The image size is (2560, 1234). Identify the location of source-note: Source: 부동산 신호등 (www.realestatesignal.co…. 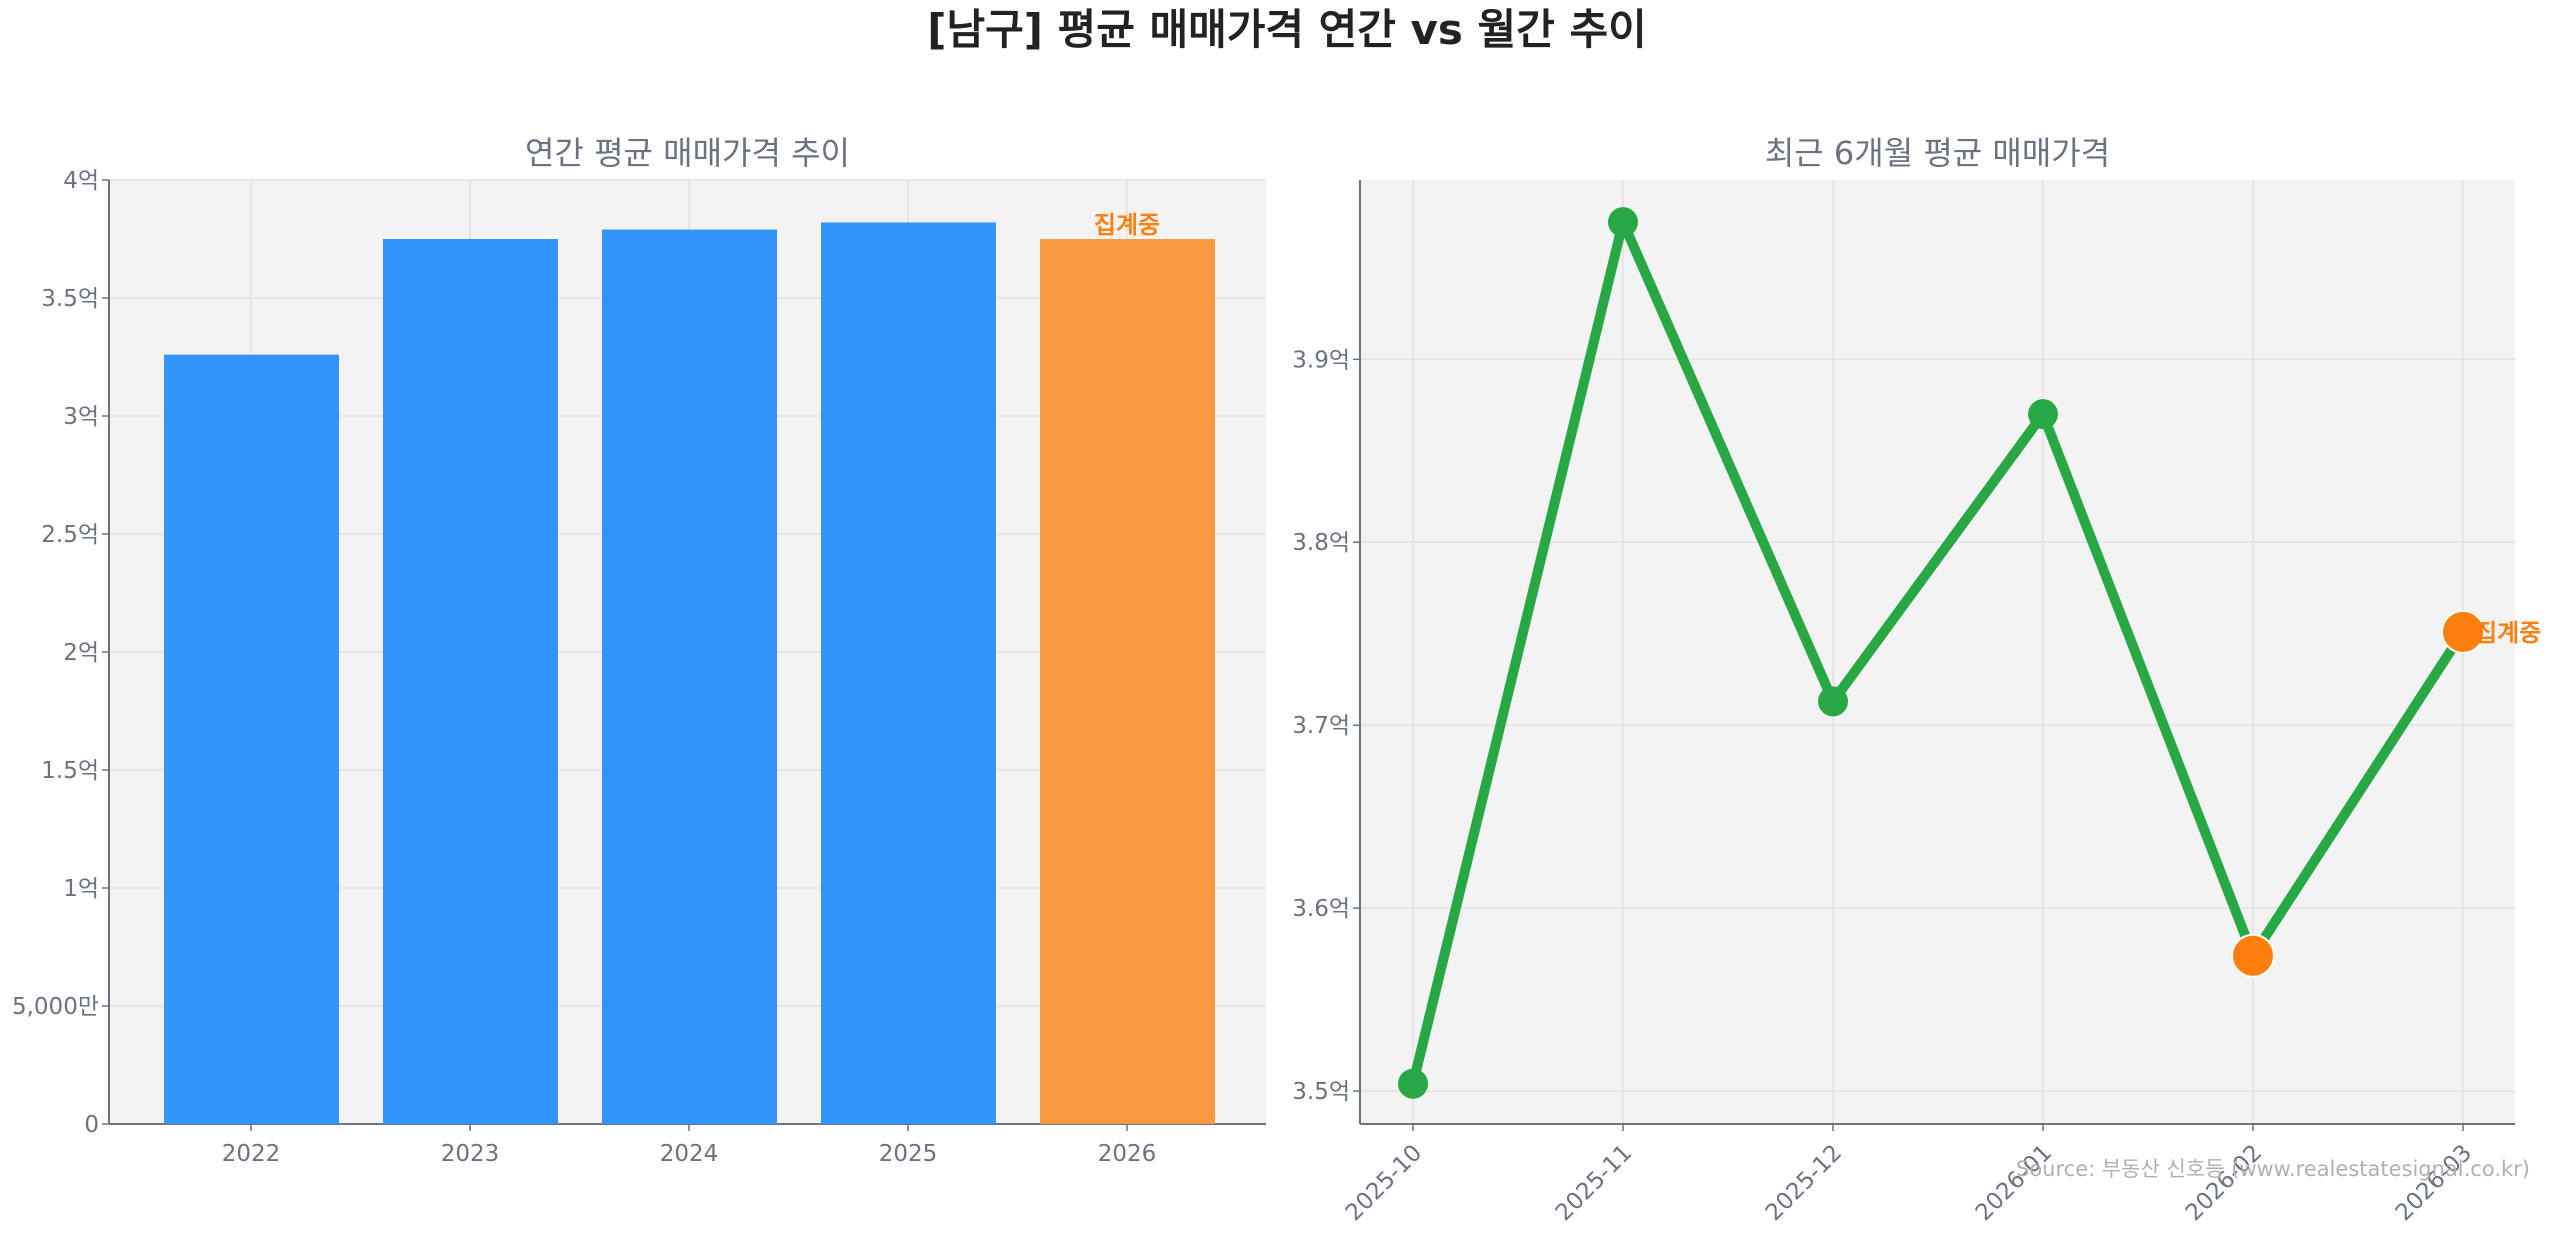
(2273, 1169).